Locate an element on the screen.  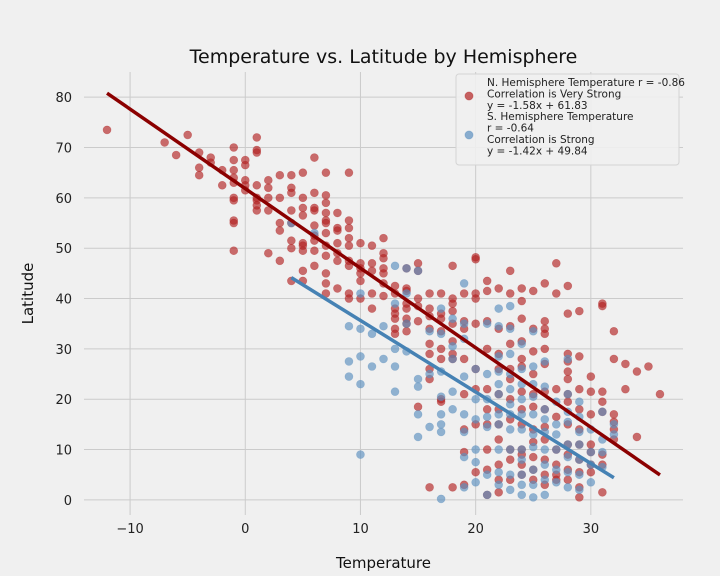
y-tick-label: 40 is located at coordinates (63, 300).